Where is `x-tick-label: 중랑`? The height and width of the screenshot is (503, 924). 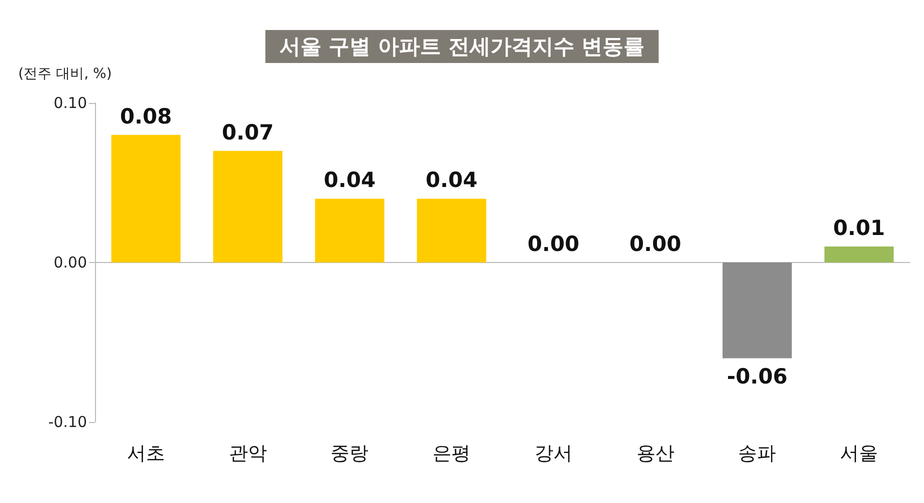
x-tick-label: 중랑 is located at coordinates (349, 453).